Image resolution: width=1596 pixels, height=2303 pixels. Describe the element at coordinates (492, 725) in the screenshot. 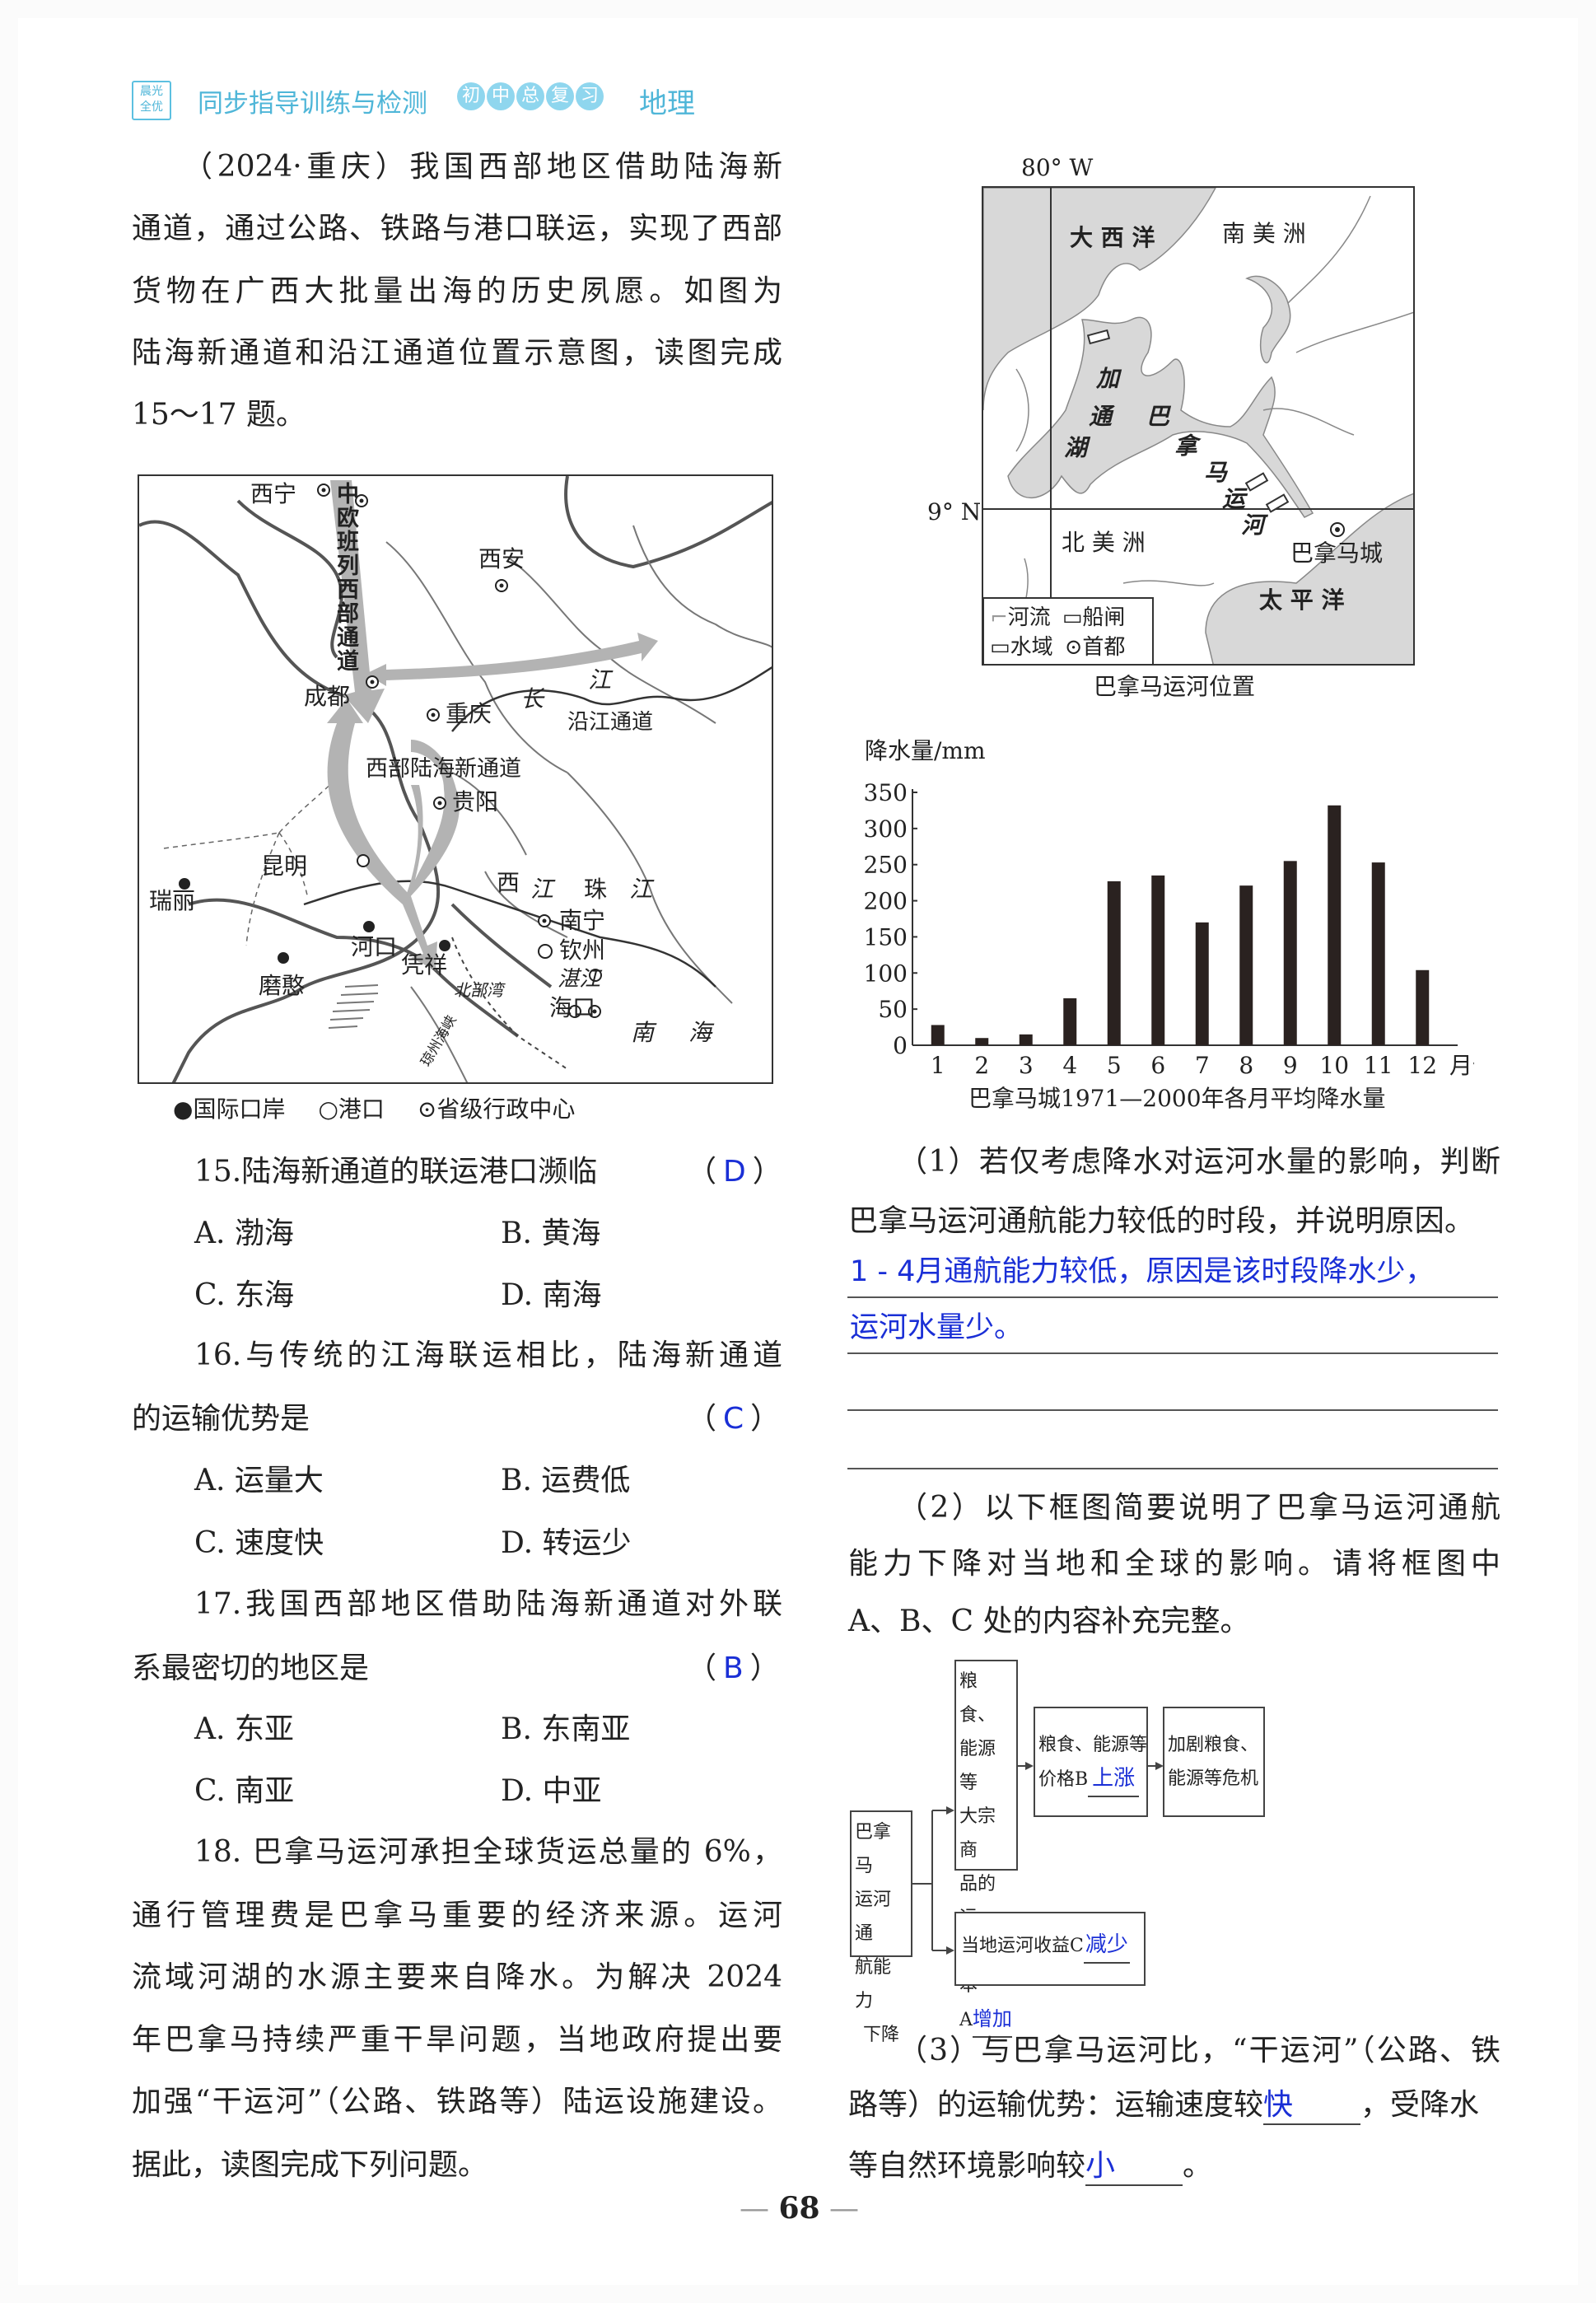

I see `corridor-arrows` at that location.